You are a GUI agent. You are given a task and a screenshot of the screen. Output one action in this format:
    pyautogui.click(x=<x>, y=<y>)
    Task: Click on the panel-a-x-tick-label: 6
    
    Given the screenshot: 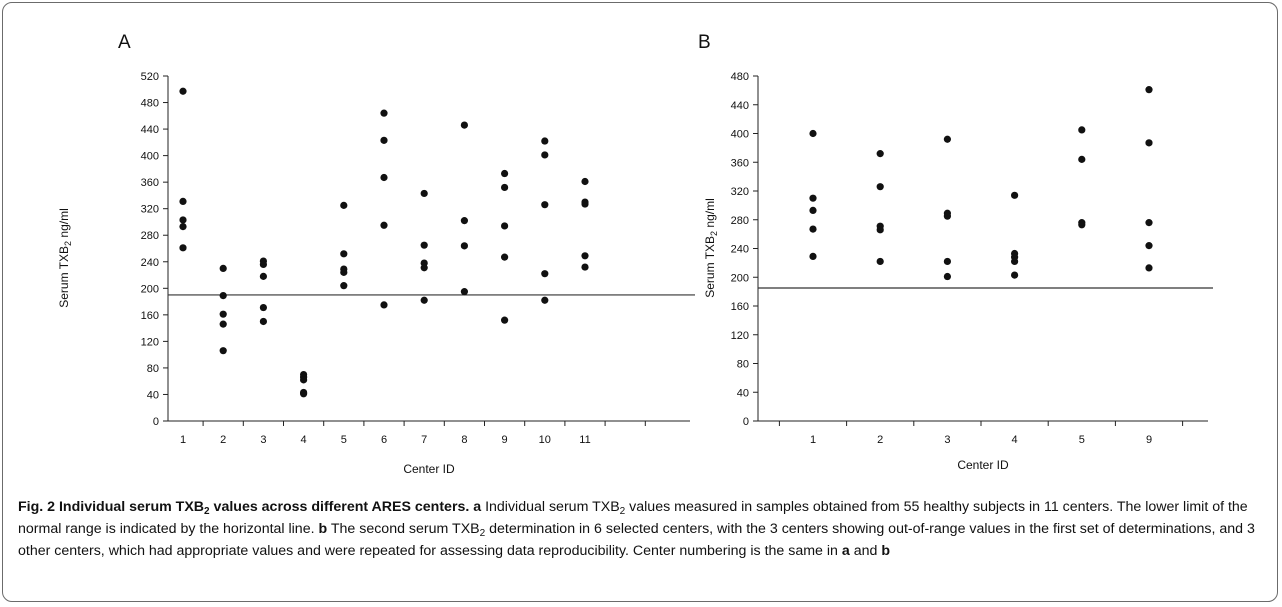 What is the action you would take?
    pyautogui.click(x=384, y=440)
    